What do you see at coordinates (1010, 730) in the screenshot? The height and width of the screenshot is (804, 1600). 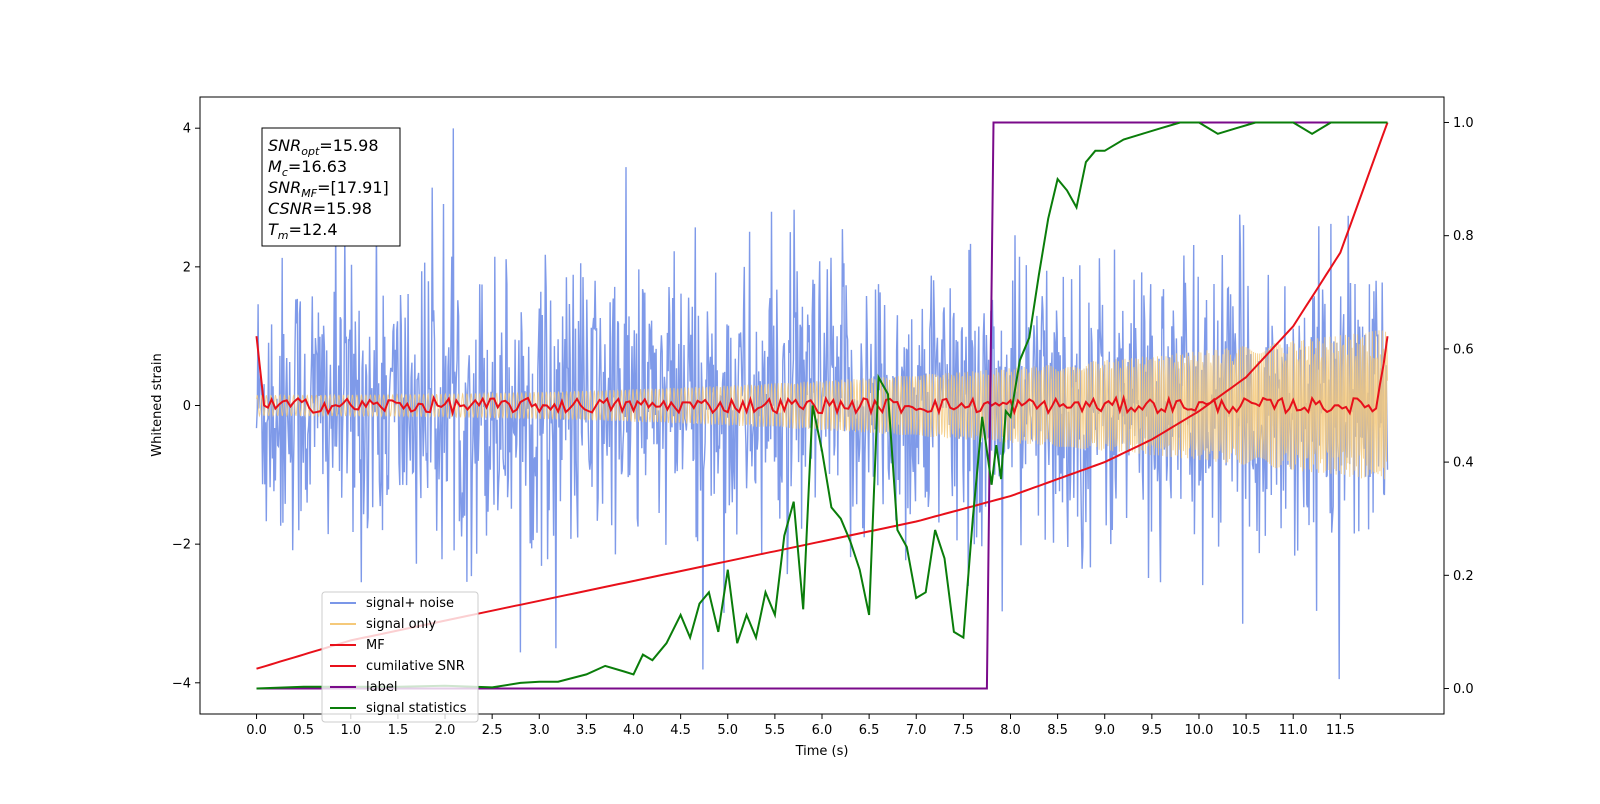 I see `x-tick-label: 8.0` at bounding box center [1010, 730].